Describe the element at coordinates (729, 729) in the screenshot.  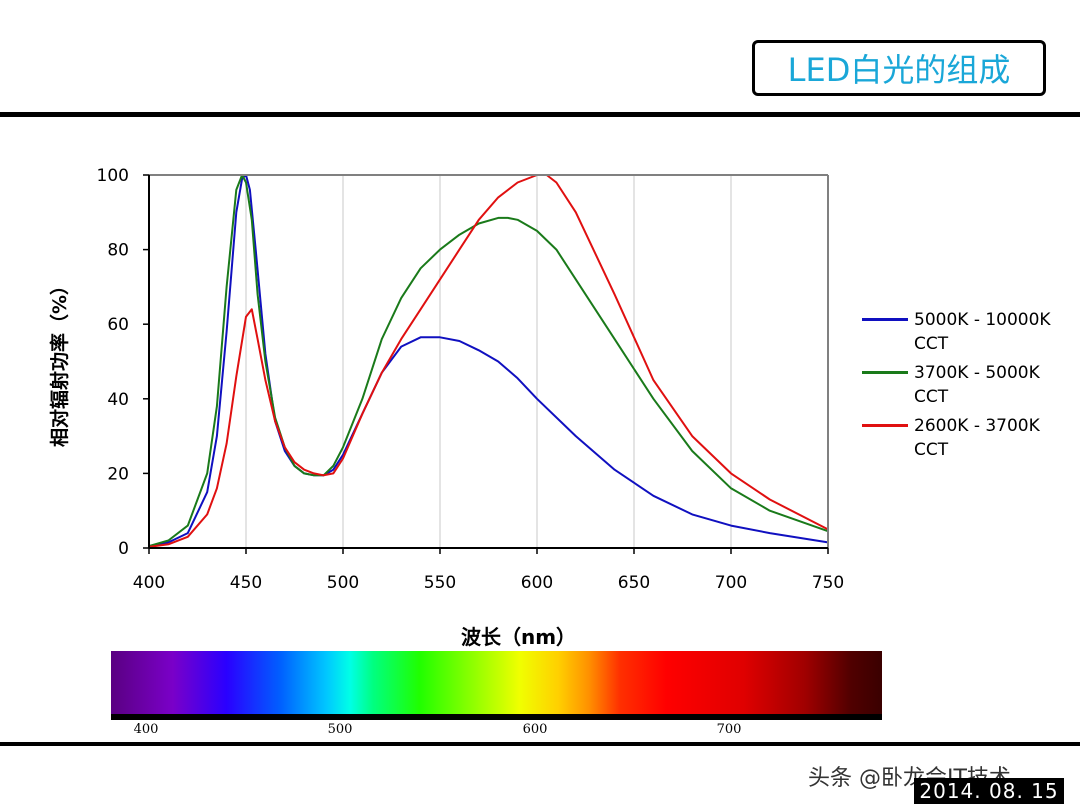
I see `spectrum-tick-700: 700` at that location.